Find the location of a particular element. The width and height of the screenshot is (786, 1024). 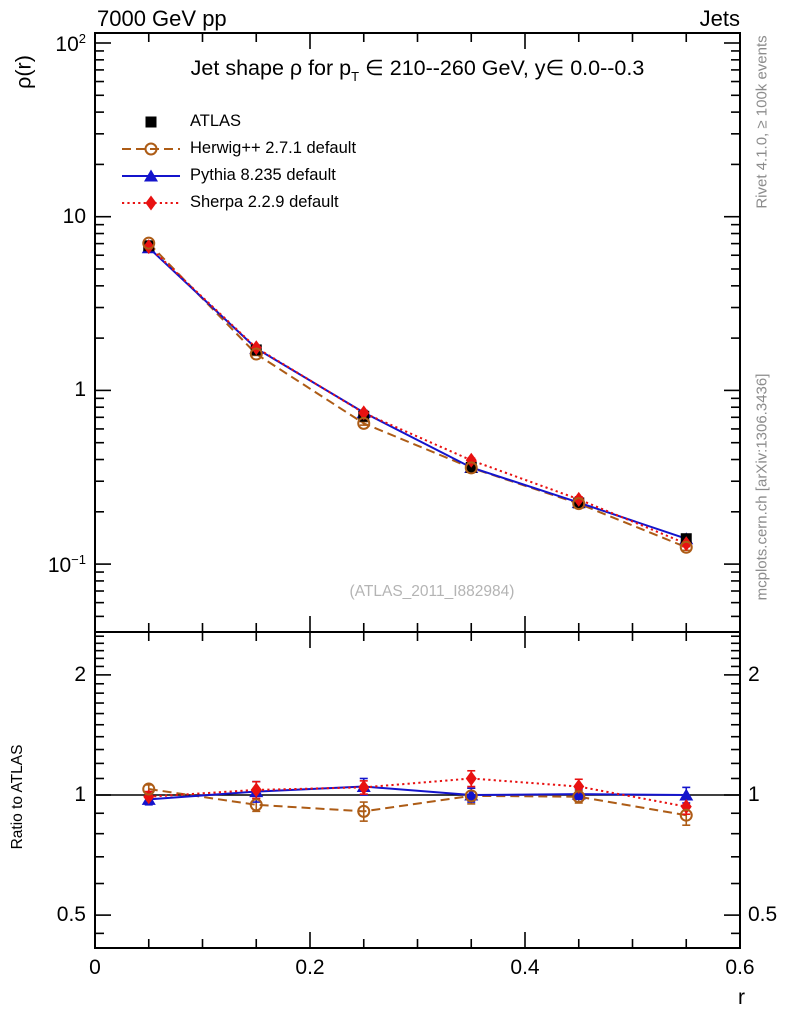

x-tick-label: 0.4 is located at coordinates (525, 967).